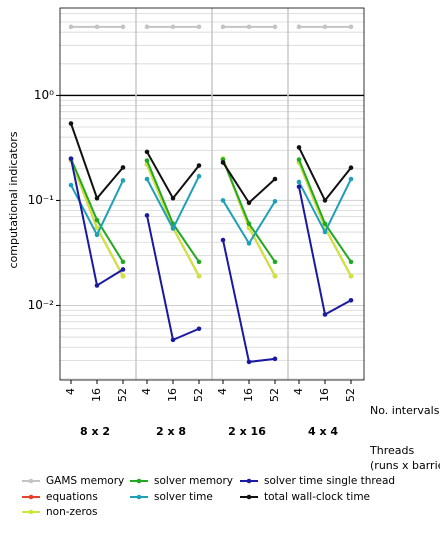 The width and height of the screenshot is (440, 550). Describe the element at coordinates (71, 512) in the screenshot. I see `legend-label: non-zeros` at that location.